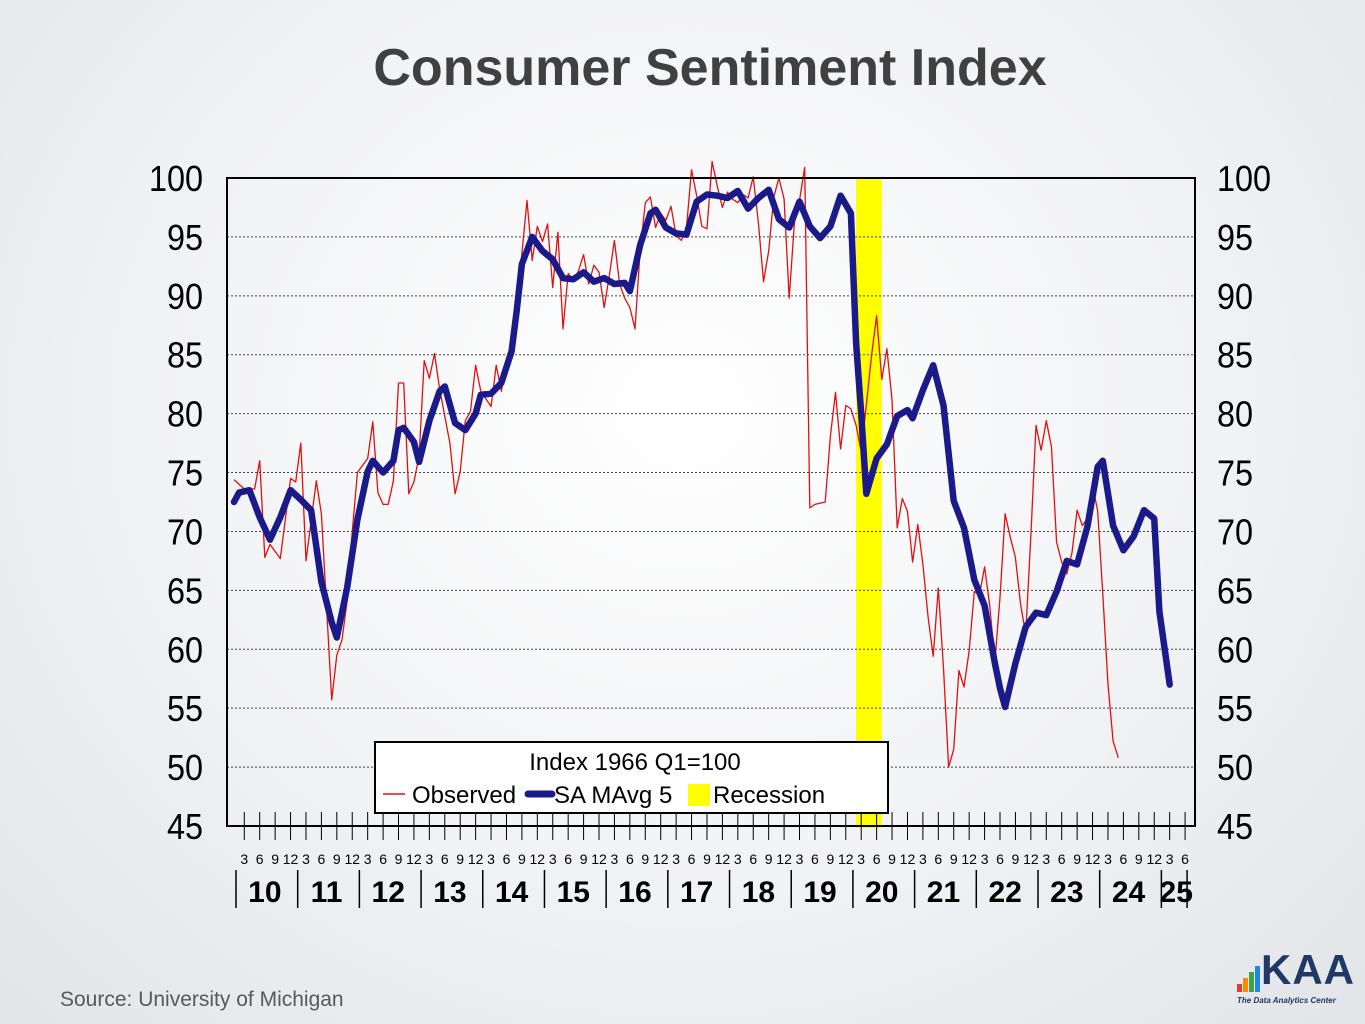 The height and width of the screenshot is (1024, 1365). Describe the element at coordinates (573, 892) in the screenshot. I see `x-year-label: 15` at that location.